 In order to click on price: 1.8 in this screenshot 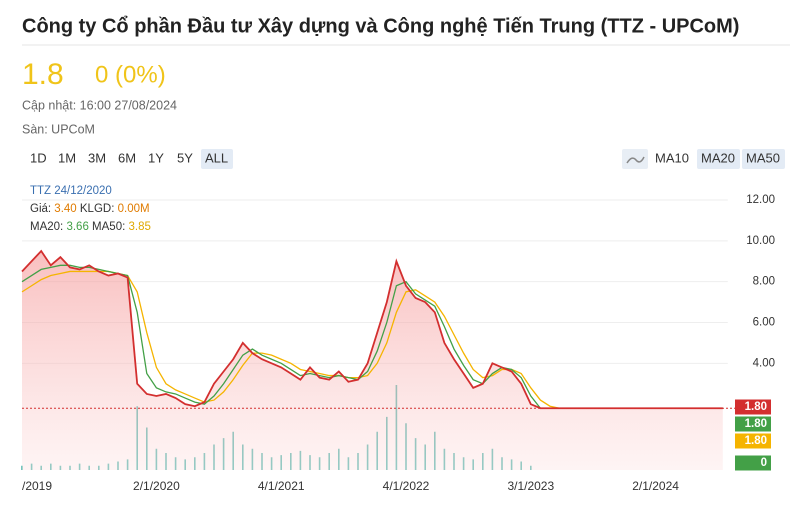, I will do `click(43, 74)`.